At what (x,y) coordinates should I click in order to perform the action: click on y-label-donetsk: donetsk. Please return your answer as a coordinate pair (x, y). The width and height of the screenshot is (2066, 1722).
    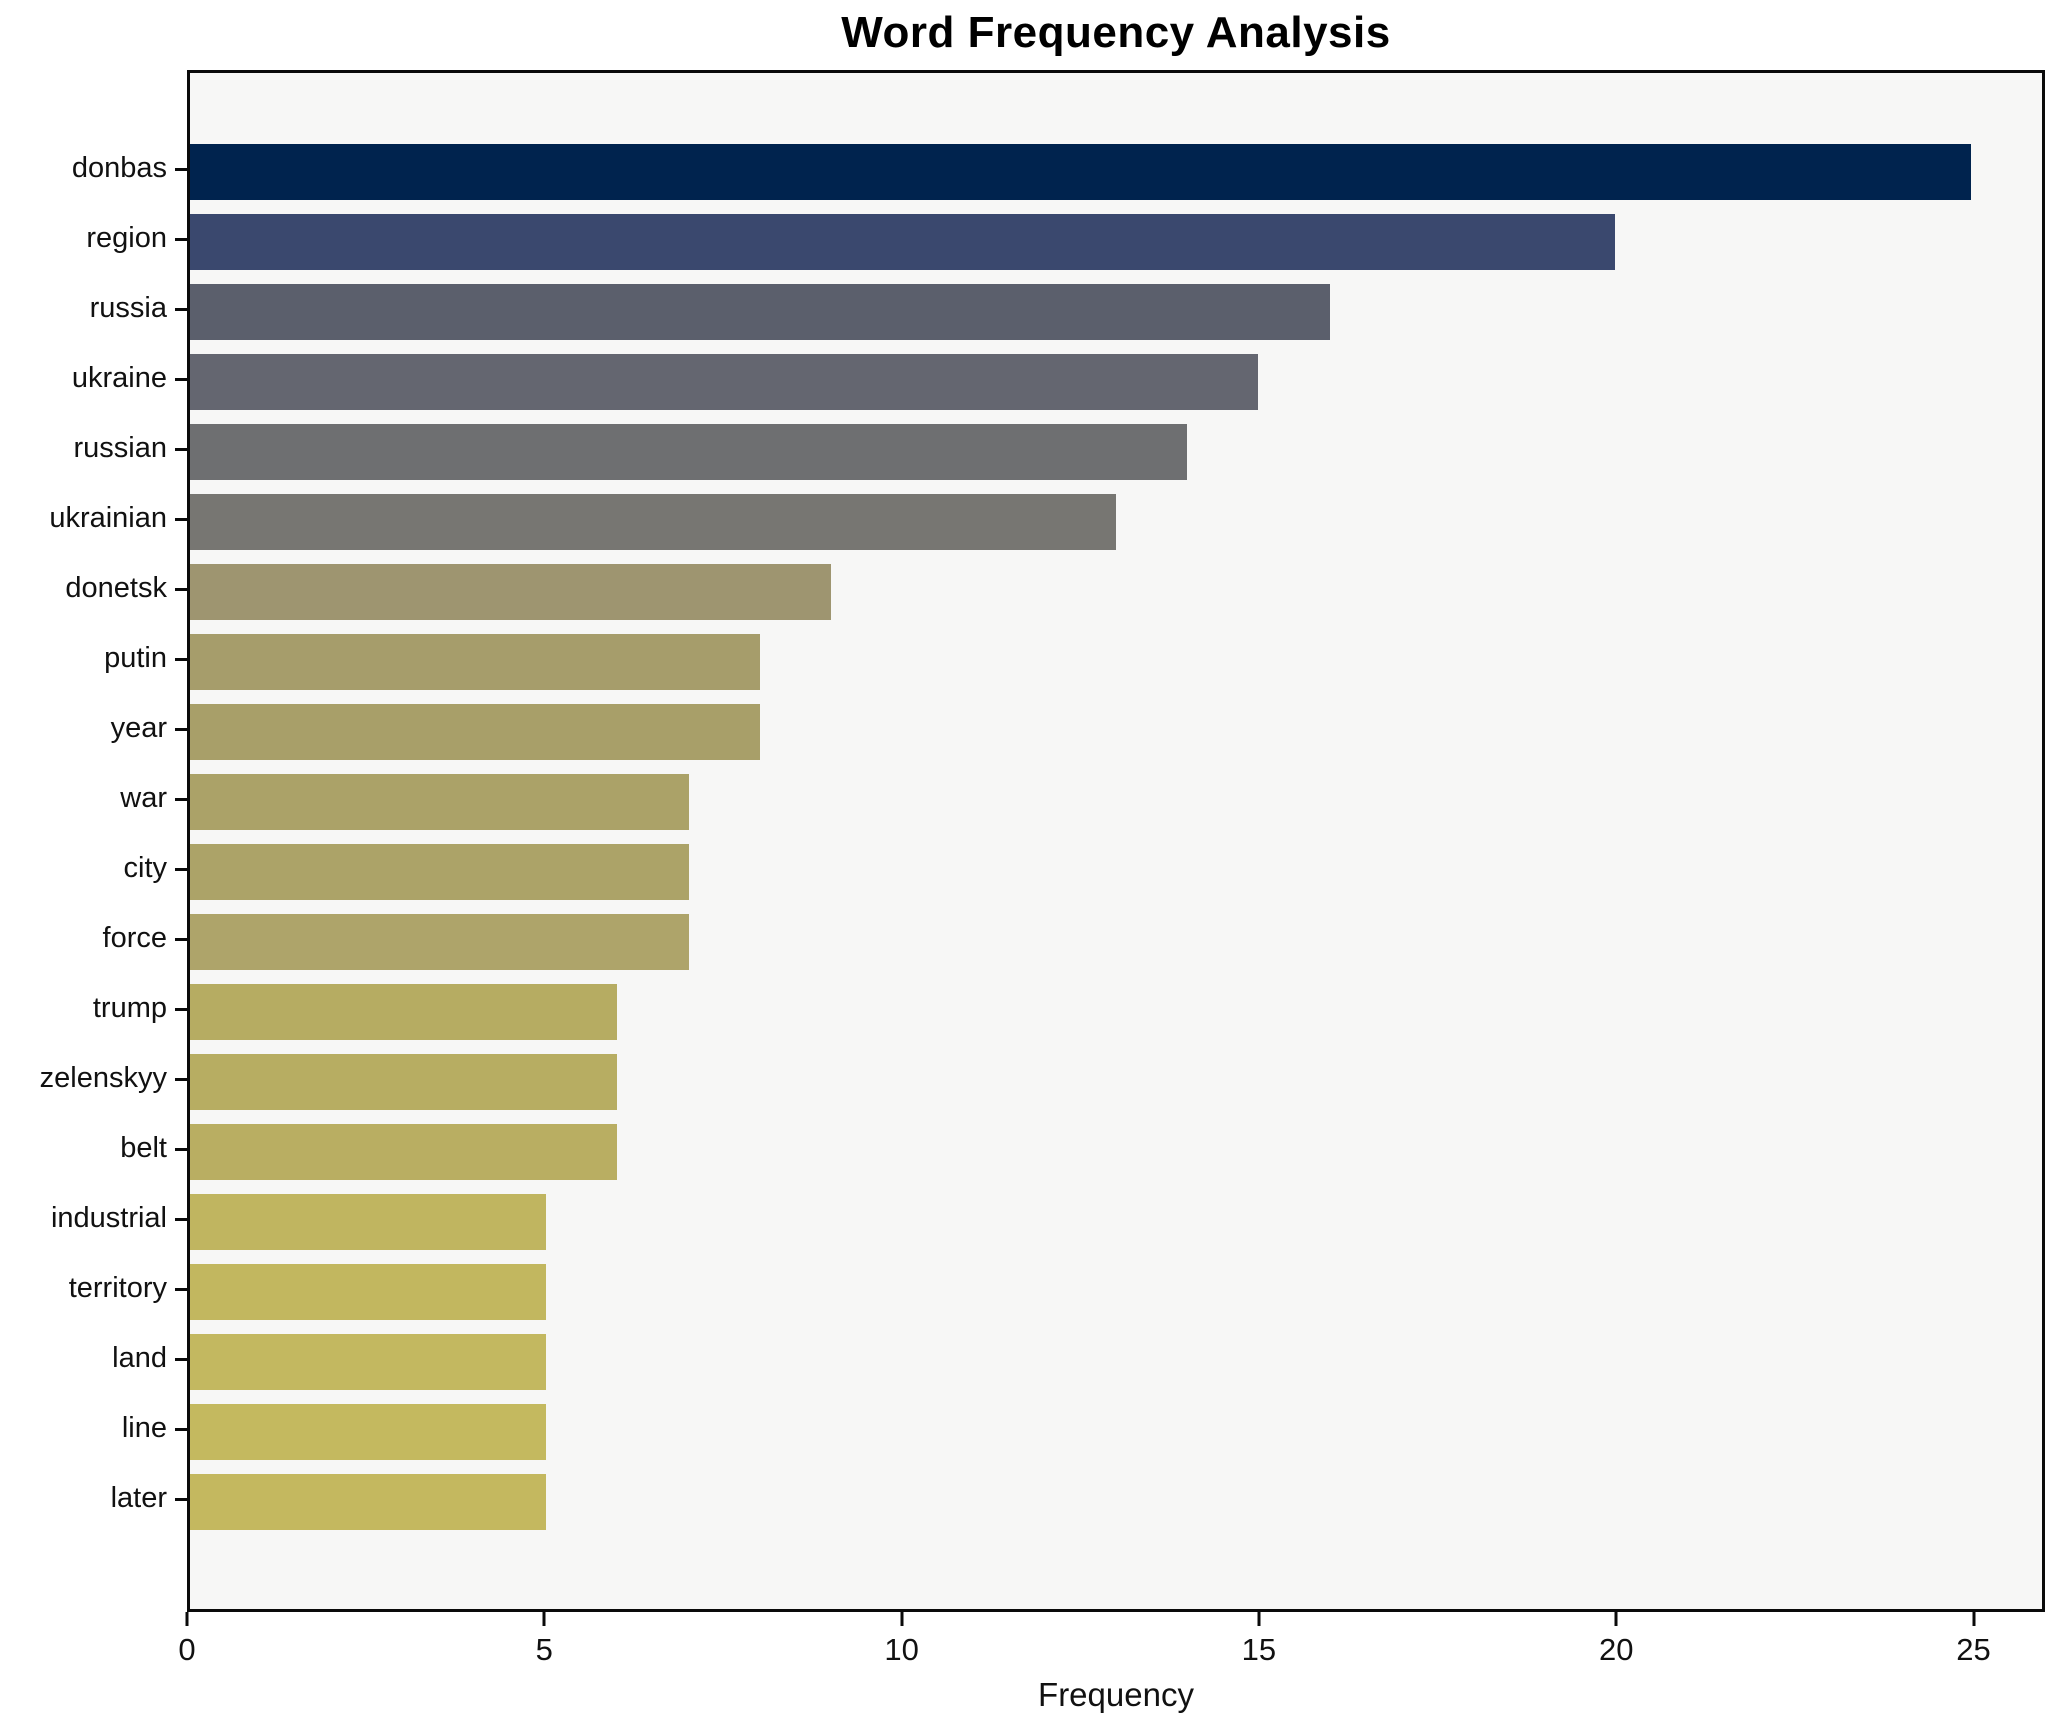
    Looking at the image, I should click on (116, 588).